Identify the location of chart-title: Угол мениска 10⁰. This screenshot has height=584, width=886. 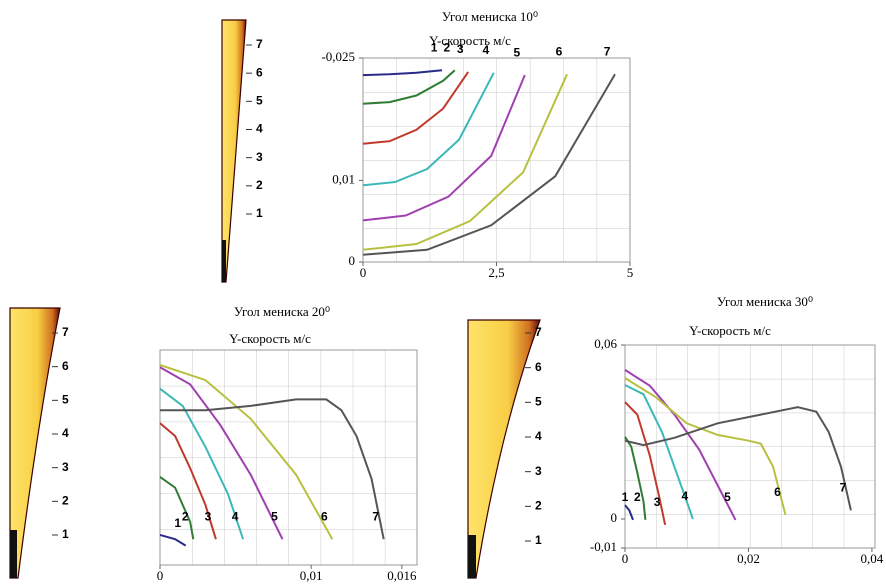
(490, 16).